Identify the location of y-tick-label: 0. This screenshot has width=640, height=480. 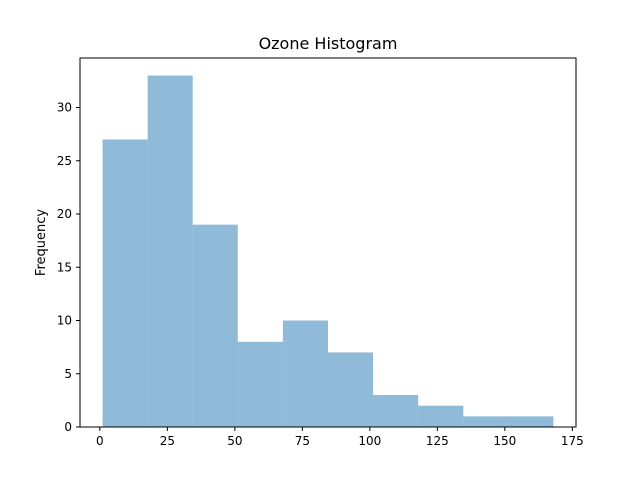
(68, 427).